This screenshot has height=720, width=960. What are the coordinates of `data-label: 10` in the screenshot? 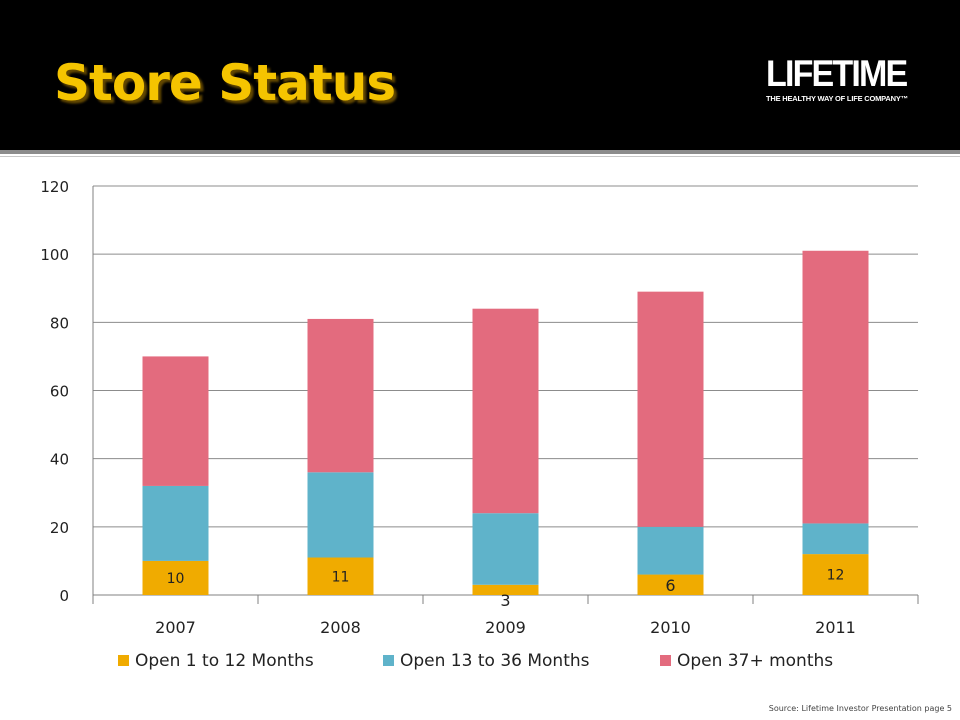 It's located at (176, 579).